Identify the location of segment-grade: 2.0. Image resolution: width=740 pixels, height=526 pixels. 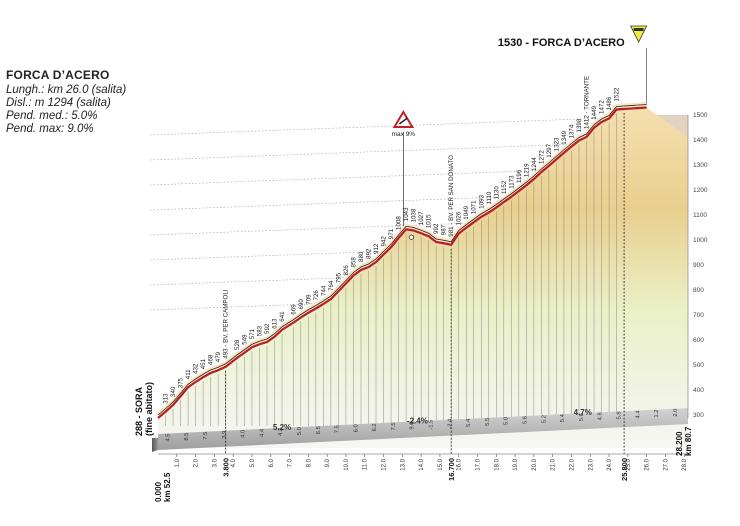
(676, 413).